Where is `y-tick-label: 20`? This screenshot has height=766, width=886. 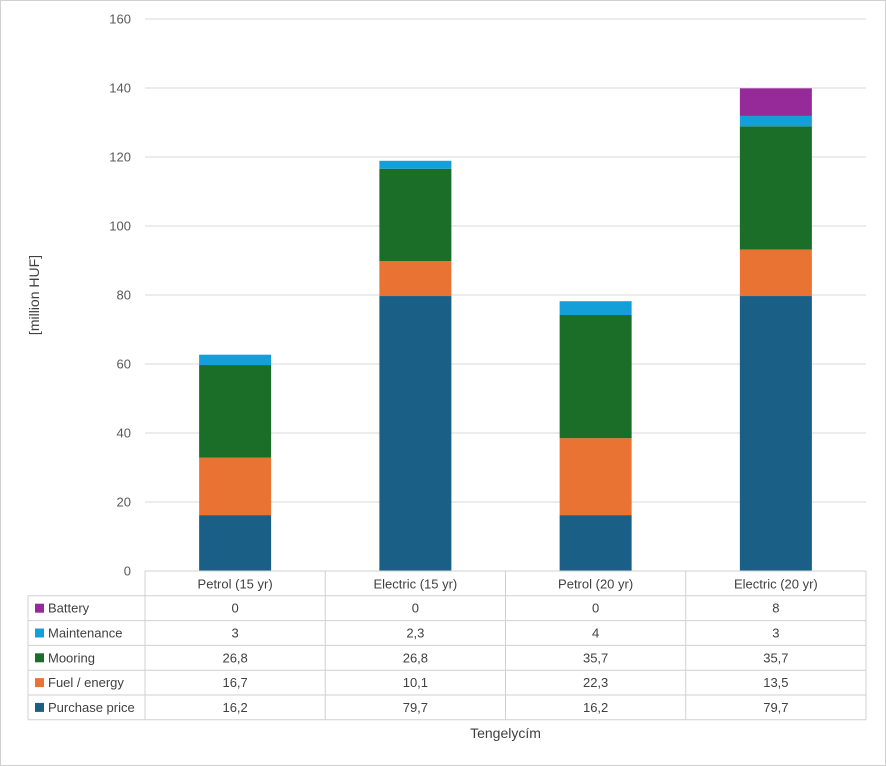
y-tick-label: 20 is located at coordinates (124, 502).